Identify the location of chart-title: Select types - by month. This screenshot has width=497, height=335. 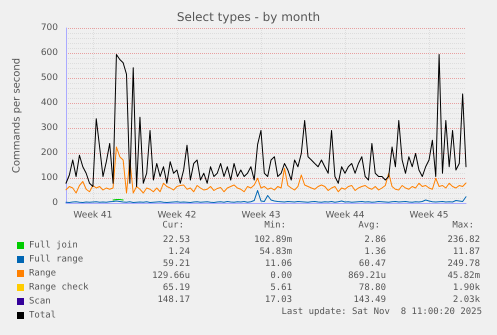
(248, 17).